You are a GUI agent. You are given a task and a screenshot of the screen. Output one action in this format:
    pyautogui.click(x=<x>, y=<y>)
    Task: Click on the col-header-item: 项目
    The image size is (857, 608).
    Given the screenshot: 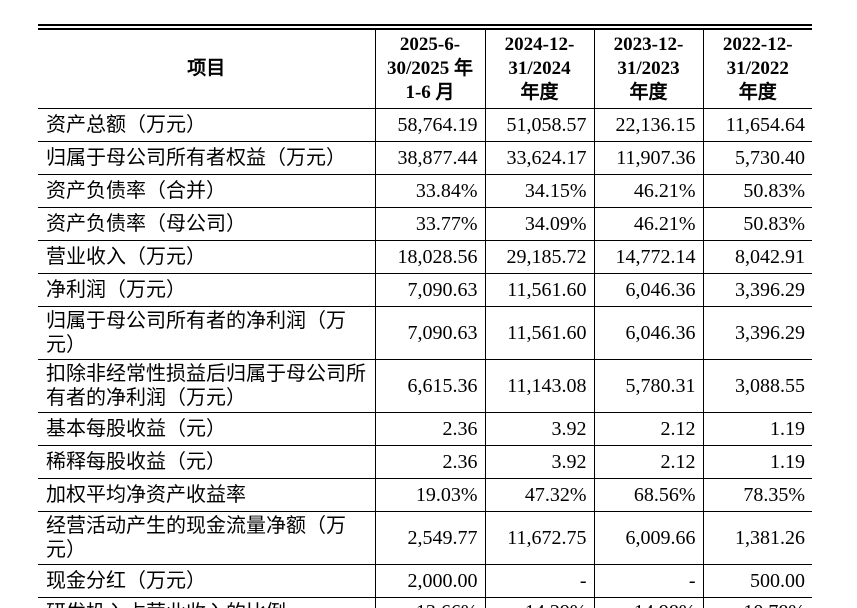 What is the action you would take?
    pyautogui.click(x=207, y=67)
    